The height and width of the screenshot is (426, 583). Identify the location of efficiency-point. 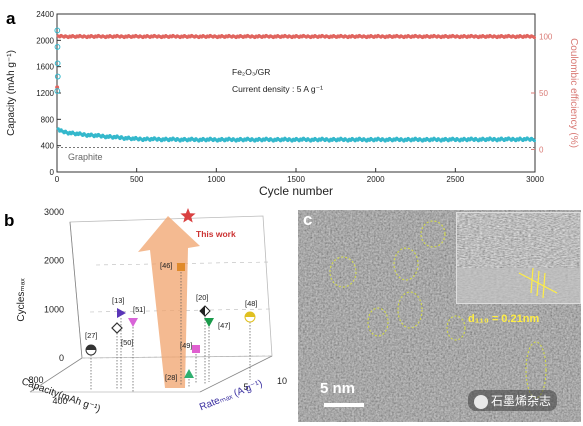
(534, 37).